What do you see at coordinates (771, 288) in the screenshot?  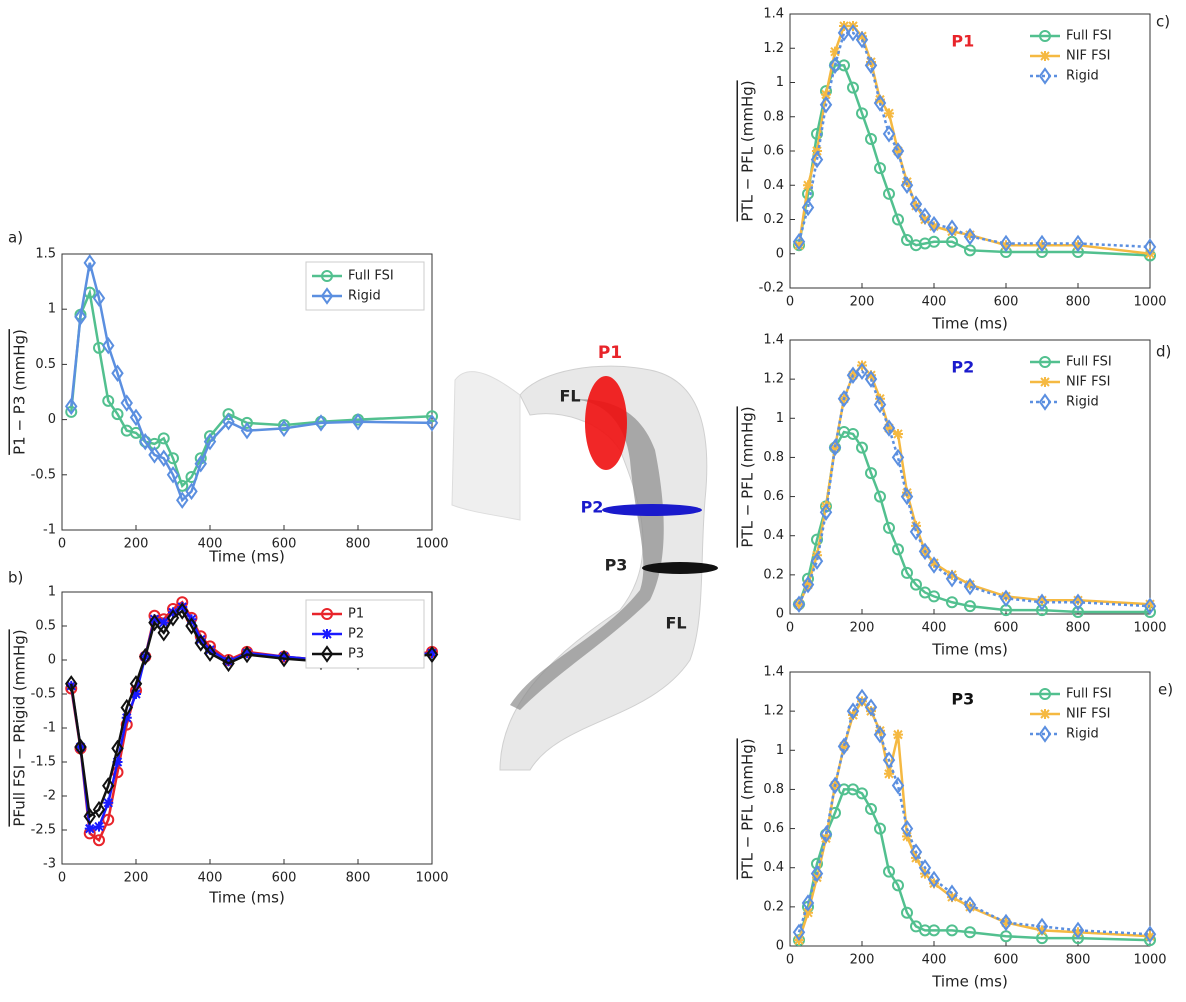 I see `y-tick-label: -0.2` at bounding box center [771, 288].